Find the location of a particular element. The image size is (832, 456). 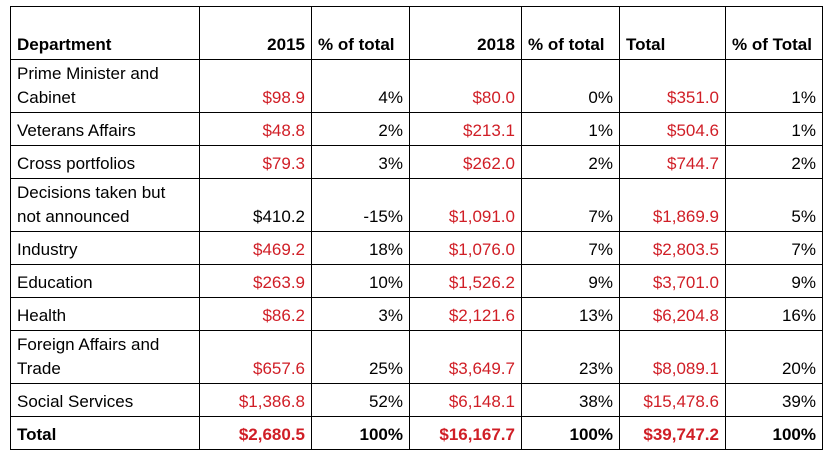

row-department: Decisions taken but not announced is located at coordinates (105, 205).